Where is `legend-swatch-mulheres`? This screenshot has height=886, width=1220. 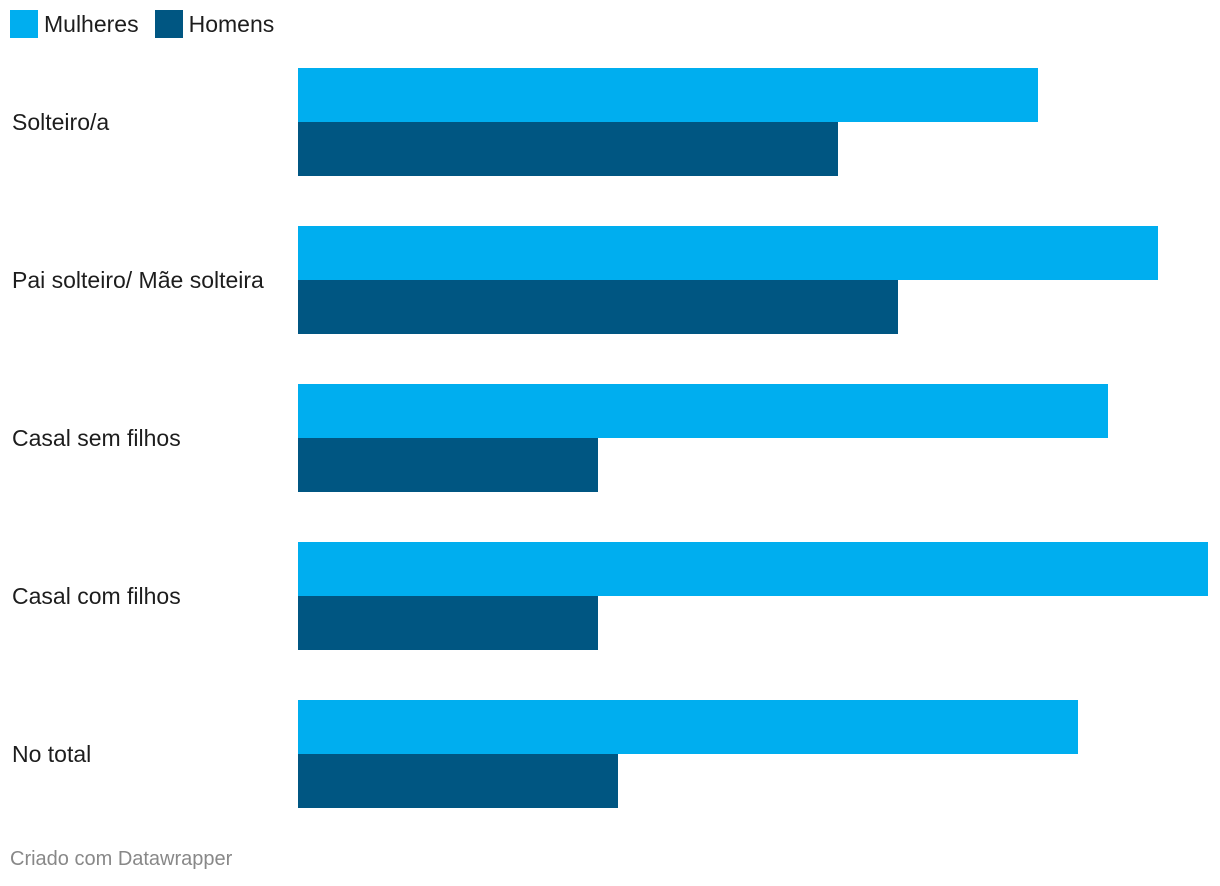 legend-swatch-mulheres is located at coordinates (24, 24).